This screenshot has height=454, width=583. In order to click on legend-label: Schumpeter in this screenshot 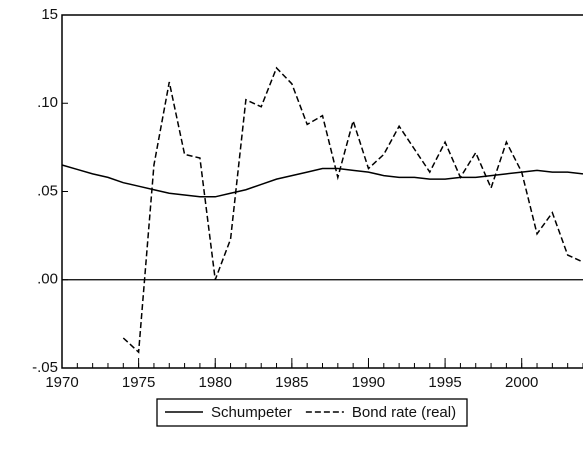, I will do `click(251, 412)`.